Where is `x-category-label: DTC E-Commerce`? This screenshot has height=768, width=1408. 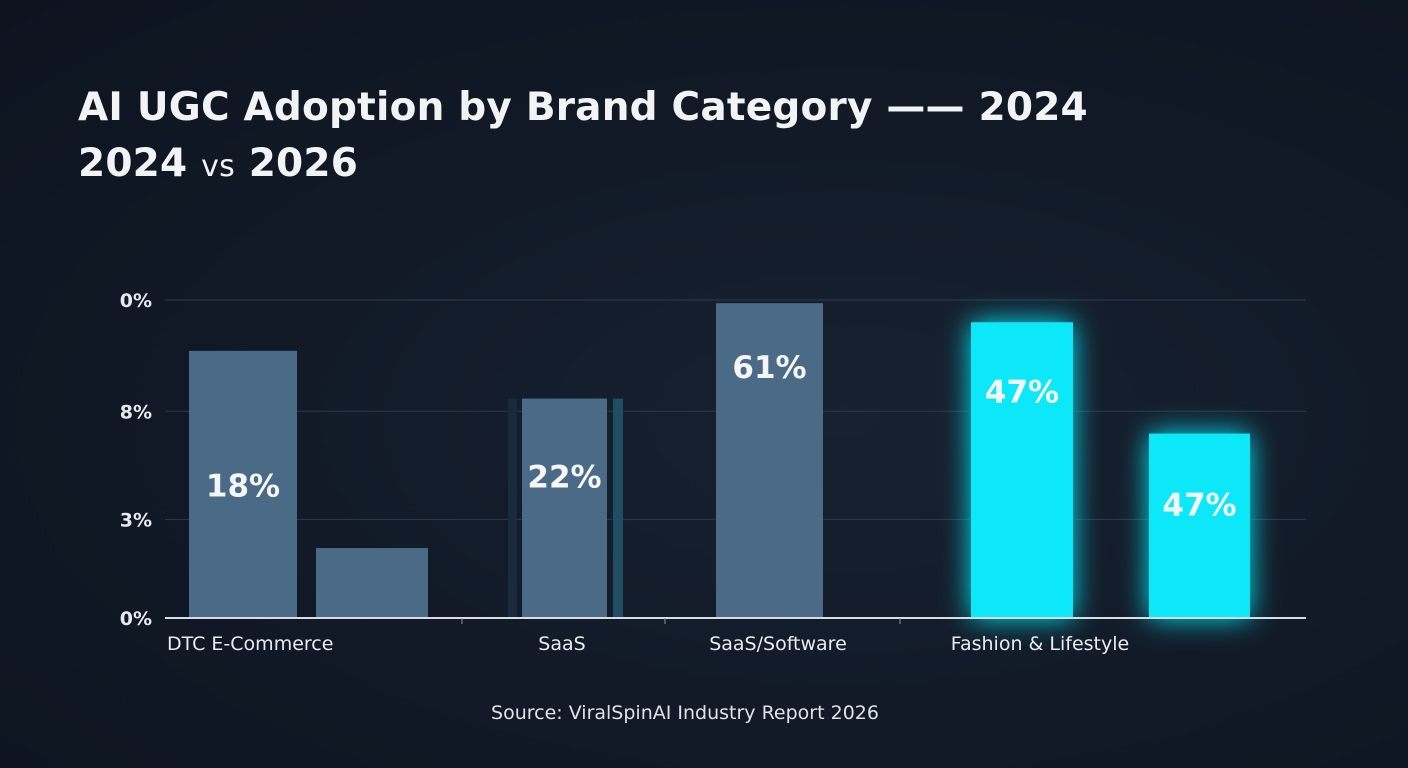 x-category-label: DTC E-Commerce is located at coordinates (250, 644).